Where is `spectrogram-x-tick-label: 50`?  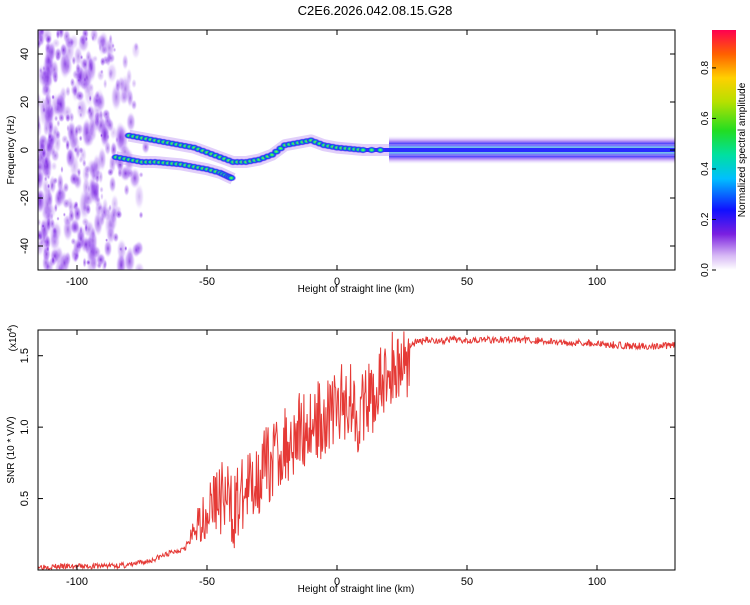
spectrogram-x-tick-label: 50 is located at coordinates (467, 282).